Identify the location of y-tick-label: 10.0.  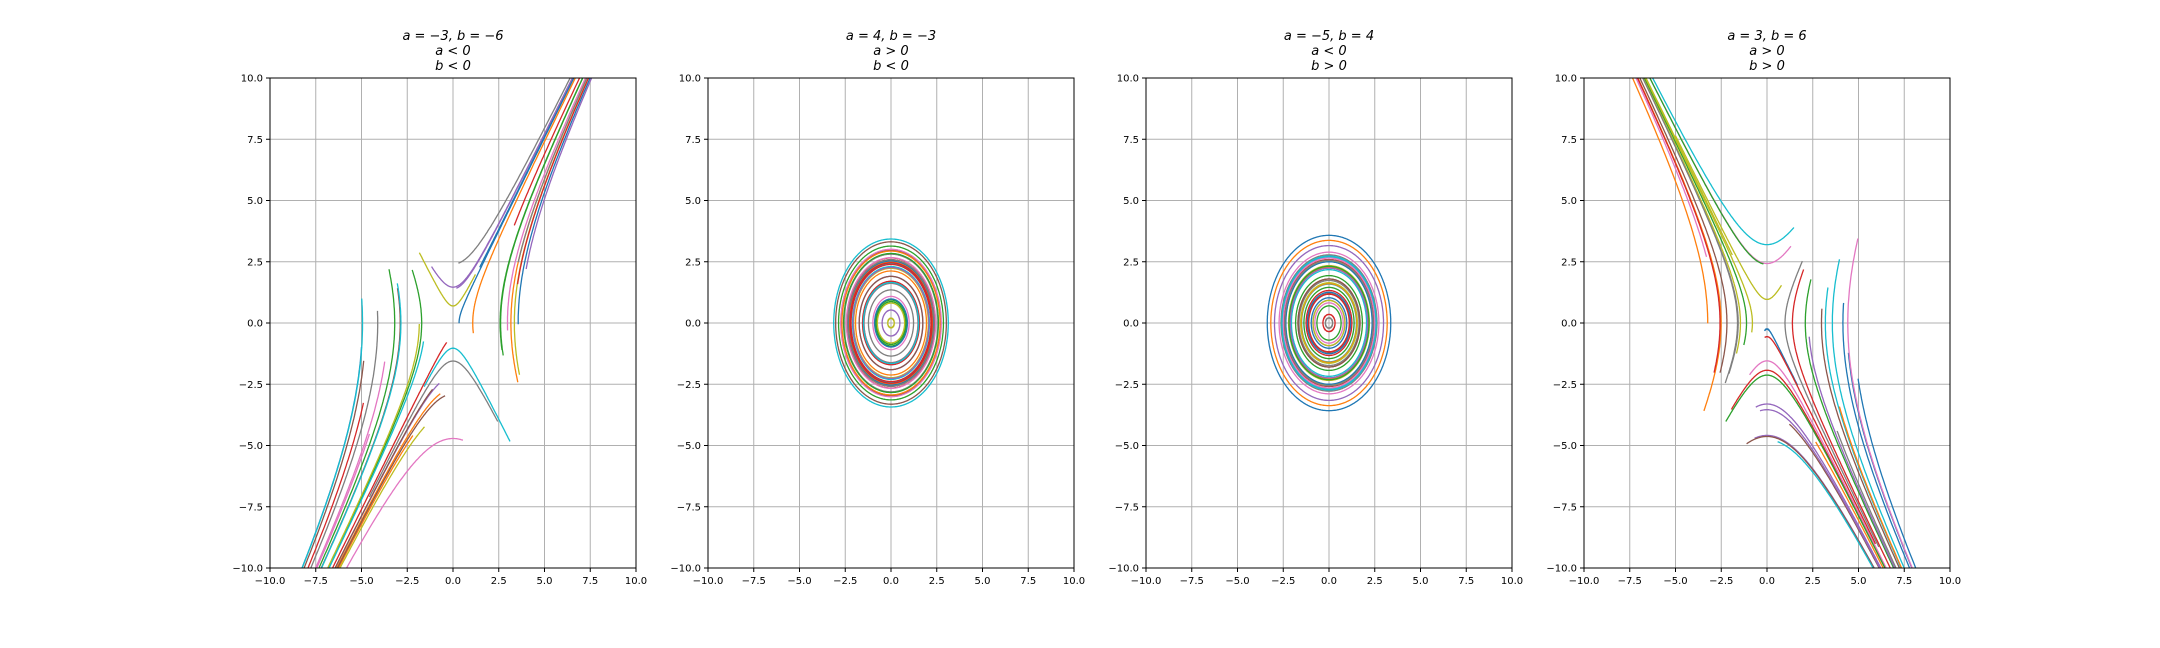
(690, 79).